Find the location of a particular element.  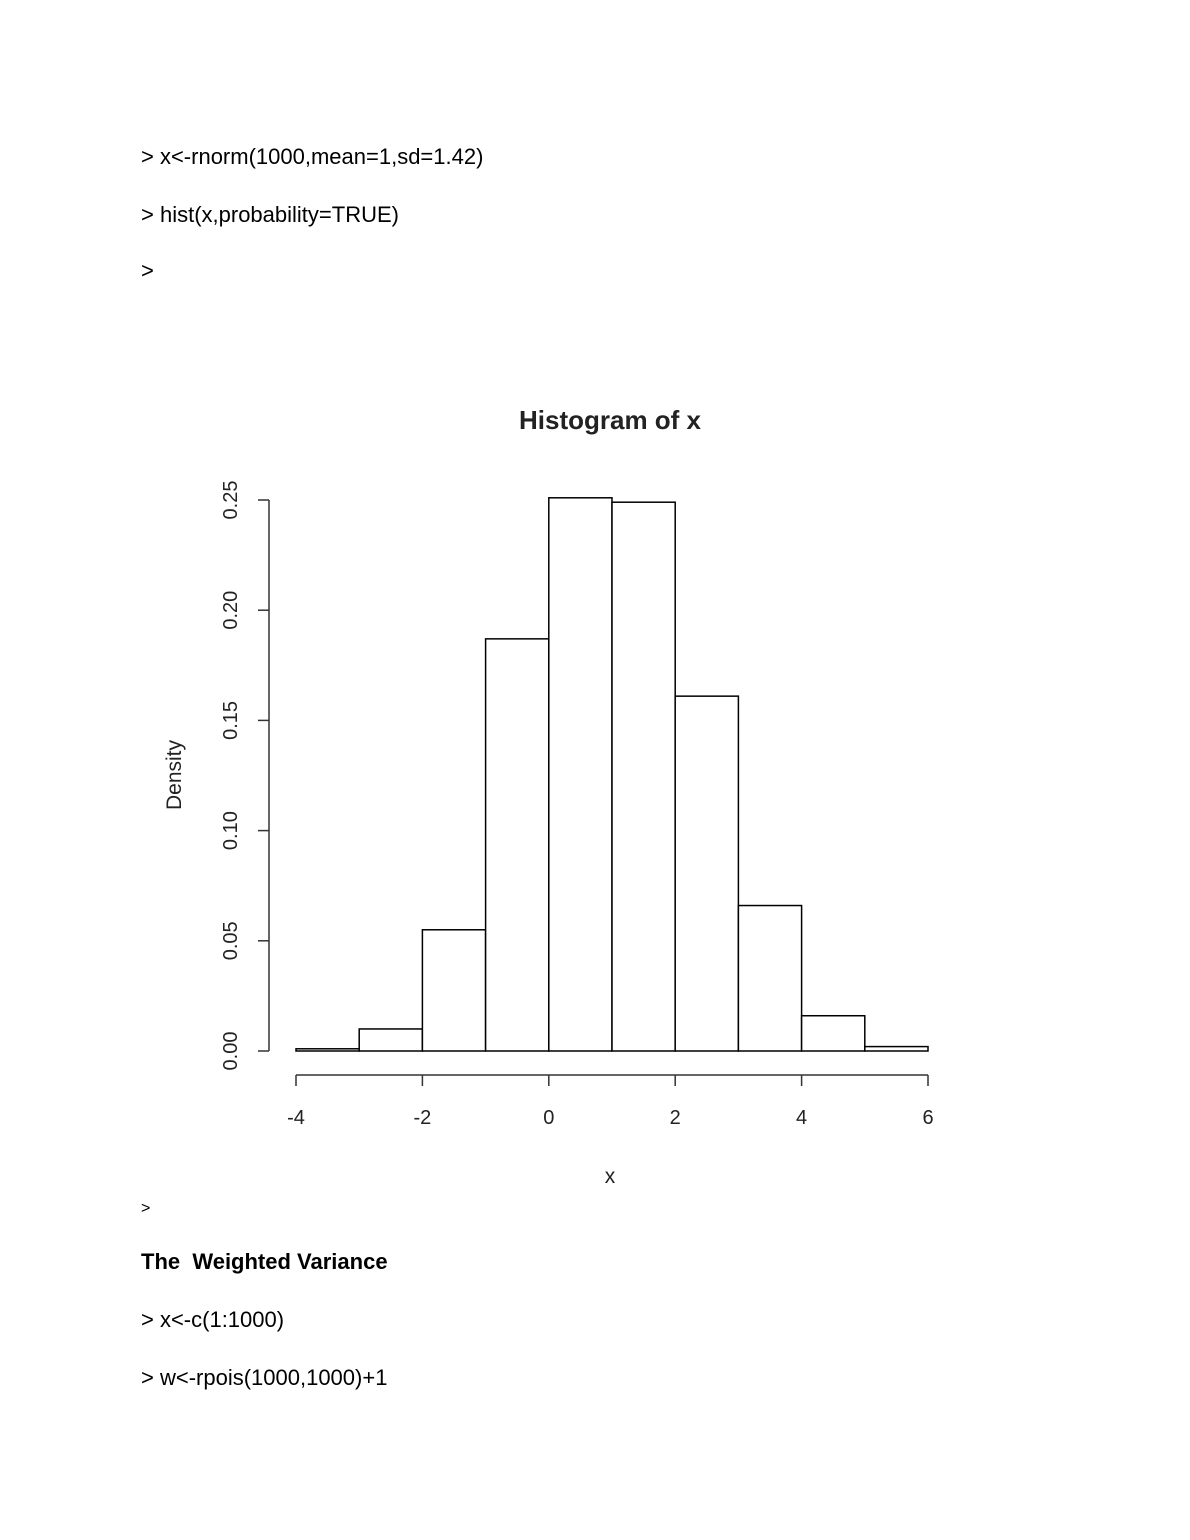

section-heading: The Weighted Variance is located at coordinates (264, 1261).